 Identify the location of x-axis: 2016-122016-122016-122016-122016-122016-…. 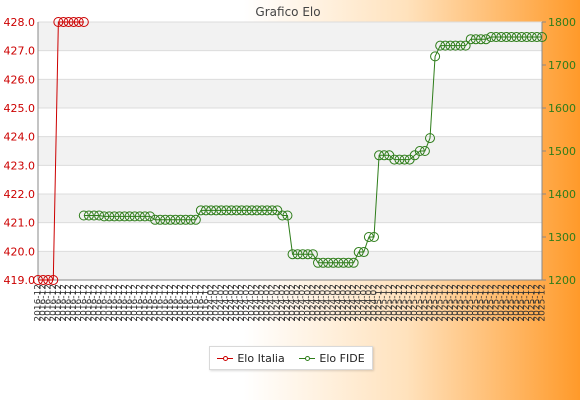
(291, 303).